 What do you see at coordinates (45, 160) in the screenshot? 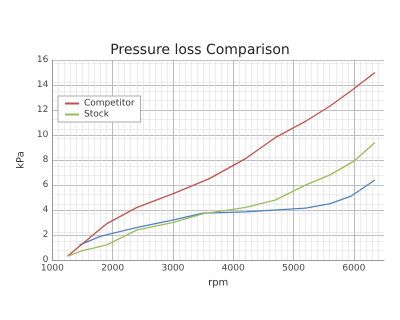
I see `y-tick-label: 8` at bounding box center [45, 160].